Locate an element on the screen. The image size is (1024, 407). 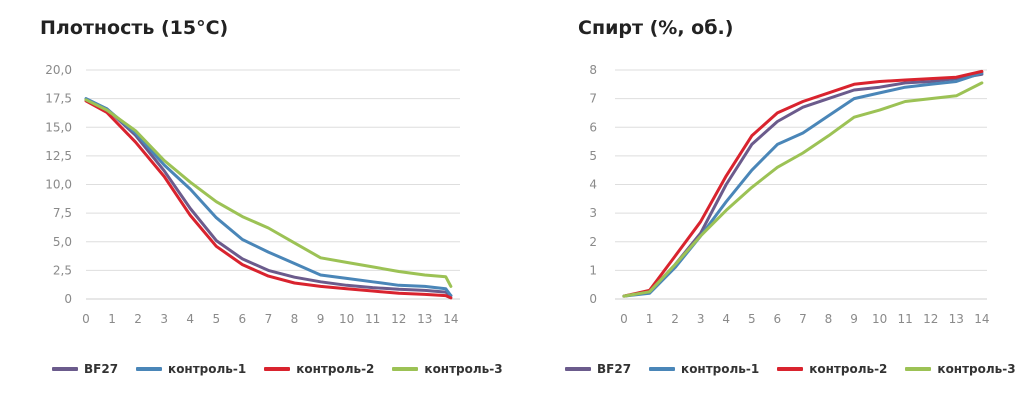
y-tick-label: 20,0 is located at coordinates (58, 70).